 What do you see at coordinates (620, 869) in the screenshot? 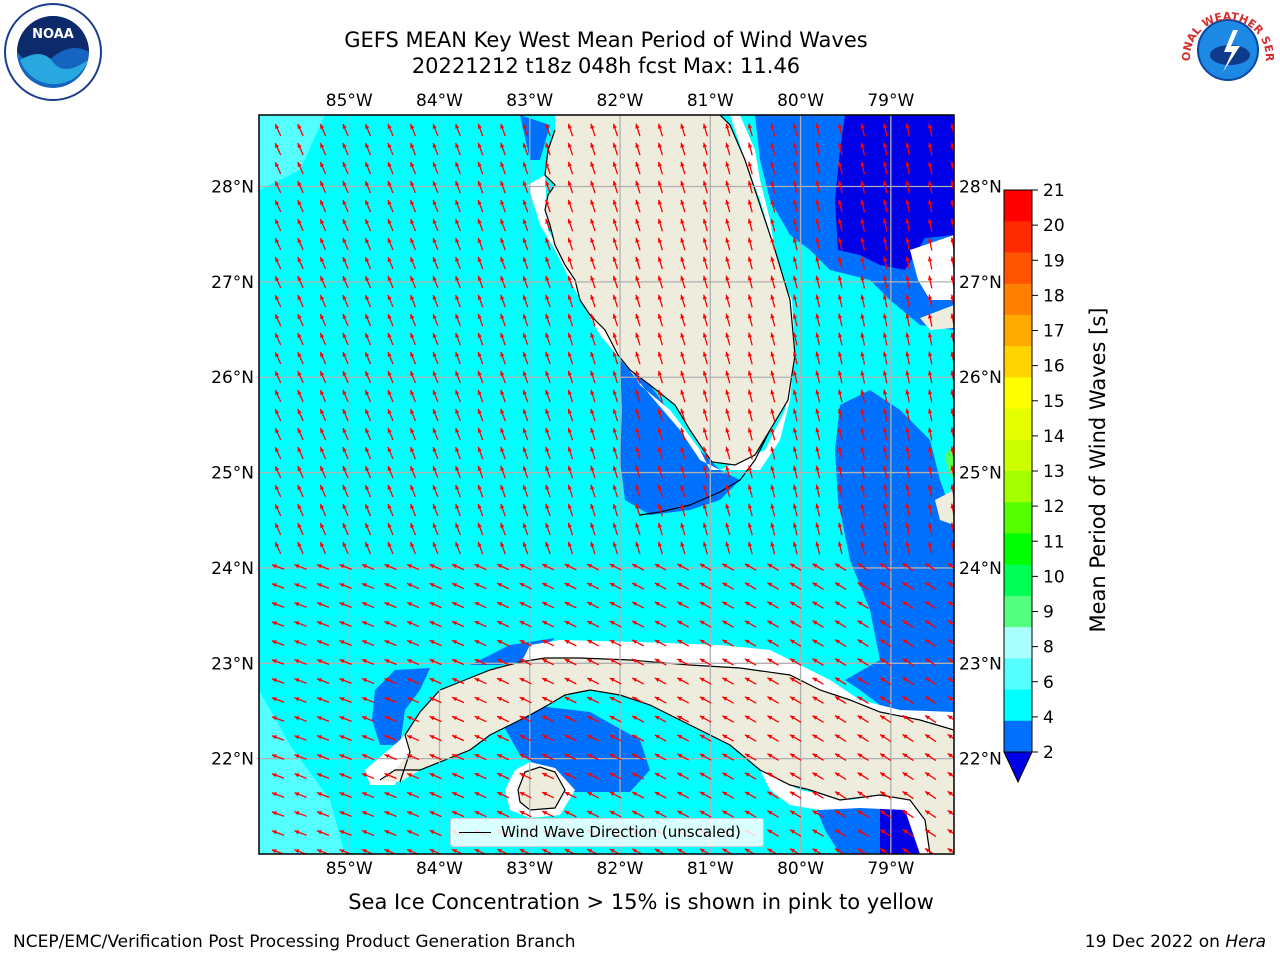
I see `lon-tick-bottom-3: 82°W` at bounding box center [620, 869].